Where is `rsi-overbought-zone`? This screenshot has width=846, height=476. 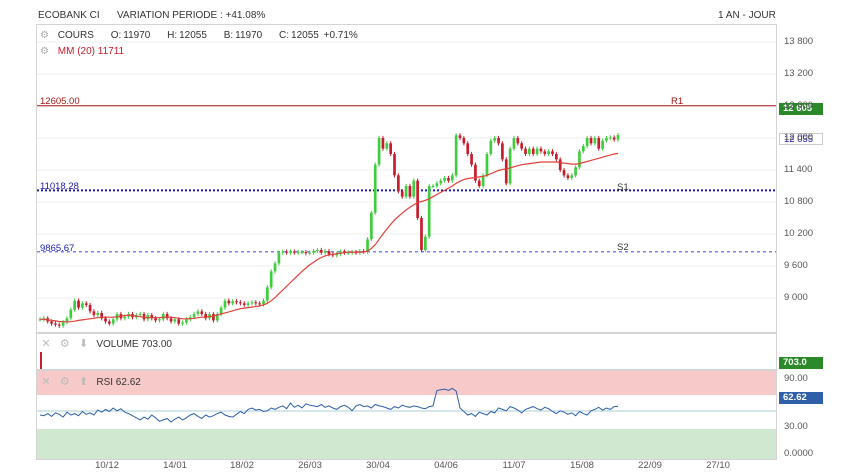 rsi-overbought-zone is located at coordinates (406, 383).